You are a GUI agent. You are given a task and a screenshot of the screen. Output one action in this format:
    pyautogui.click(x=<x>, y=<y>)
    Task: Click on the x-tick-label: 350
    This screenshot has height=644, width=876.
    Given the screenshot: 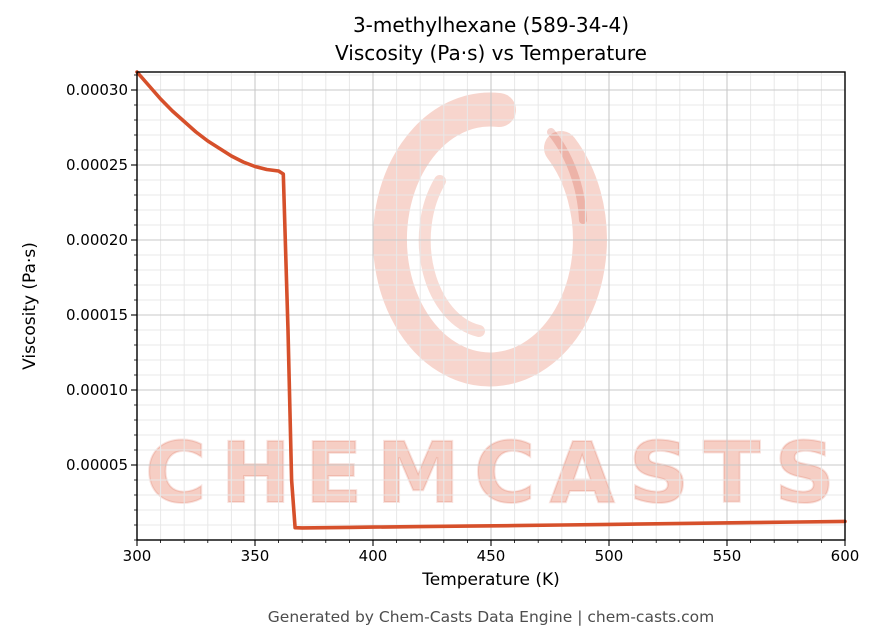 What is the action you would take?
    pyautogui.click(x=255, y=556)
    